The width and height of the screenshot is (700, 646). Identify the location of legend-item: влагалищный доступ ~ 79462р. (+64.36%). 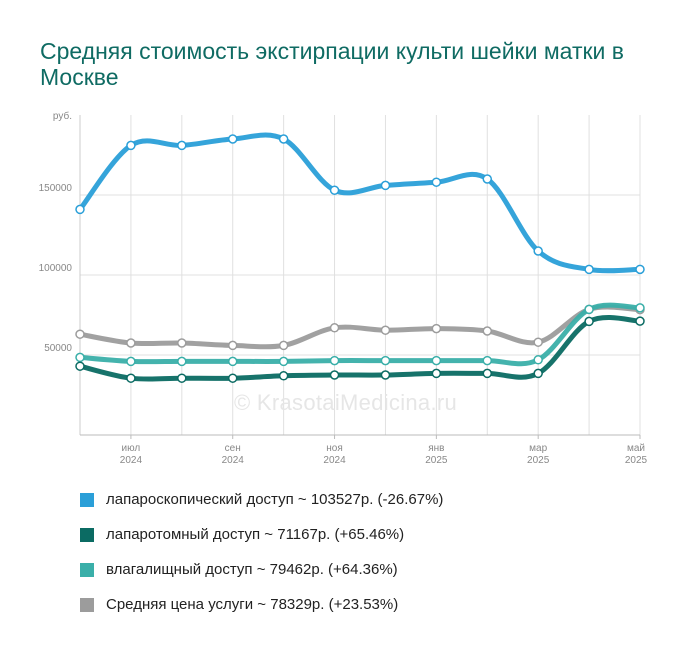
(261, 569).